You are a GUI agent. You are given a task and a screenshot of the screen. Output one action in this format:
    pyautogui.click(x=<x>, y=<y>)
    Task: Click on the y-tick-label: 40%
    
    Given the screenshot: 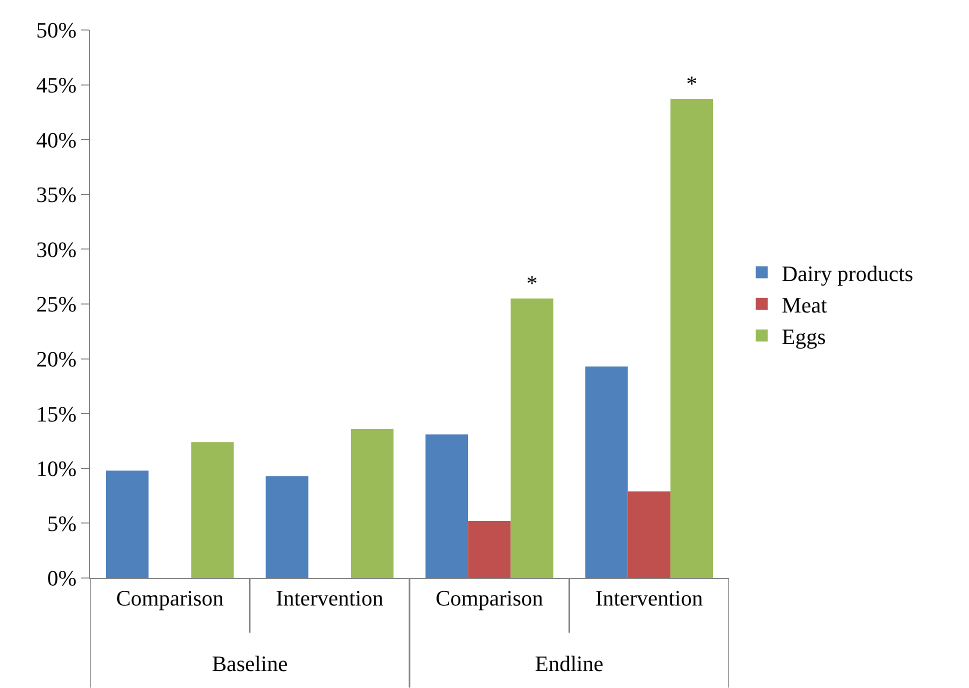 What is the action you would take?
    pyautogui.click(x=56, y=139)
    